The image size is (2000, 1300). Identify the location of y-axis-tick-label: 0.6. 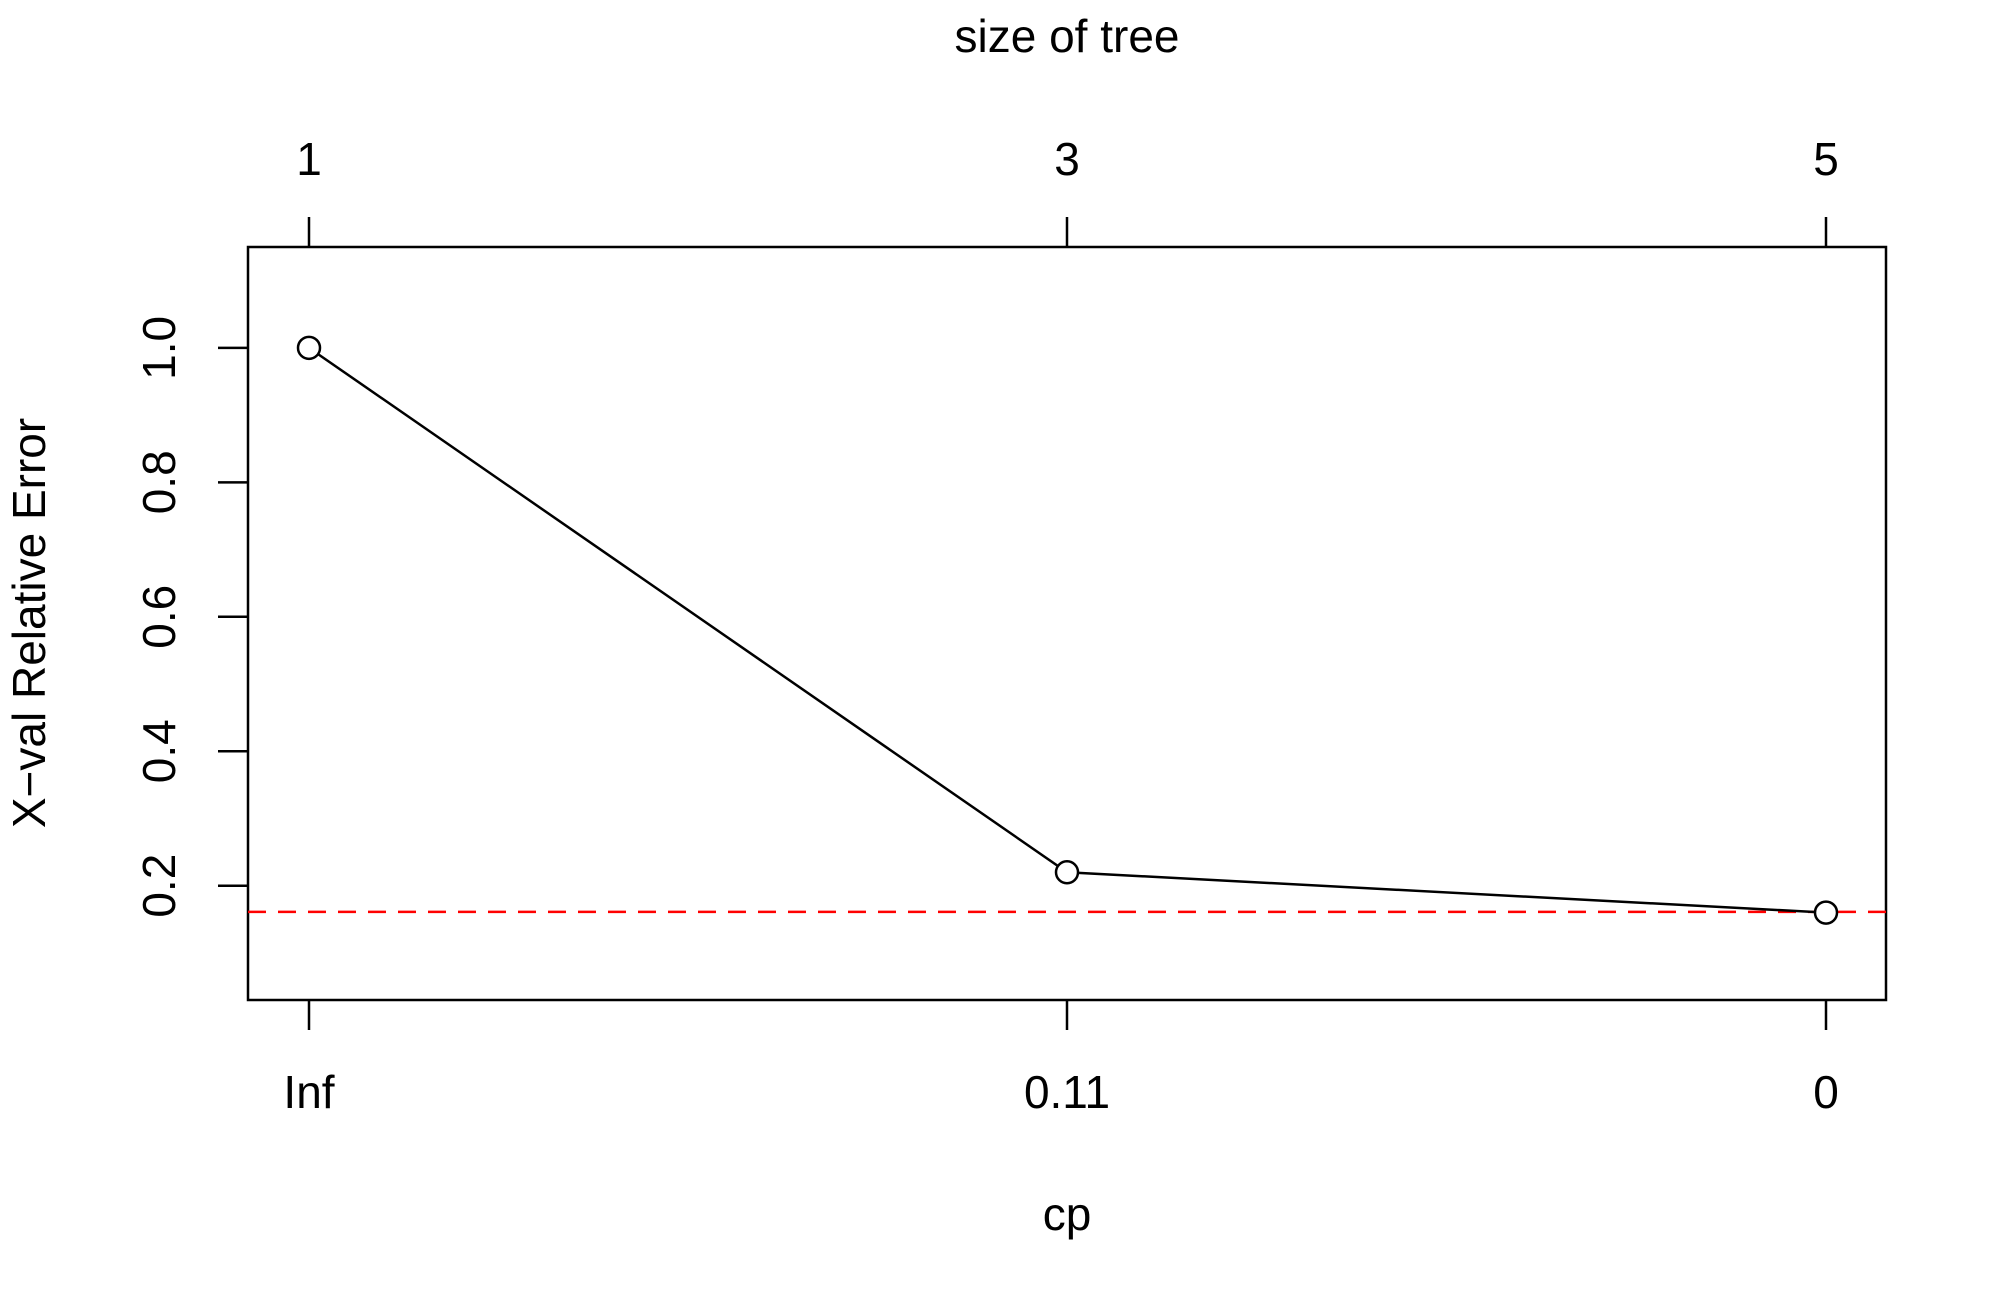
(159, 617).